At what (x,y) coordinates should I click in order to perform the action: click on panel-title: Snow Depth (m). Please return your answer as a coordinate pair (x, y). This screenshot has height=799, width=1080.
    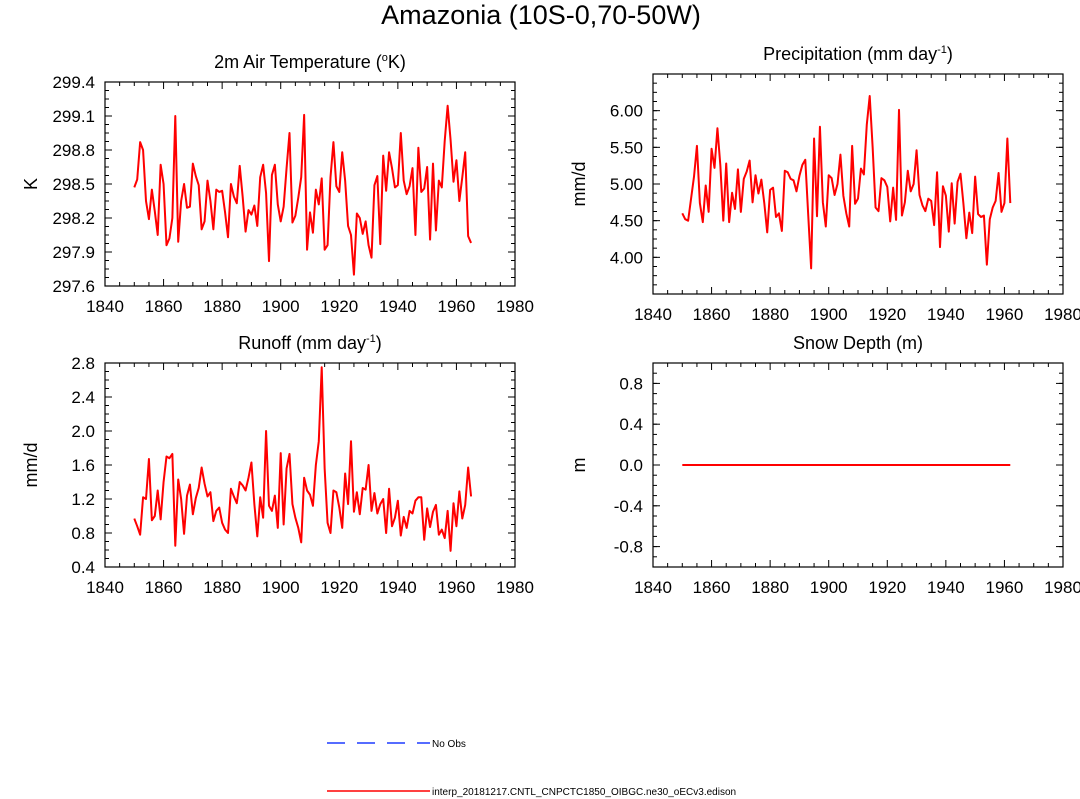
    Looking at the image, I should click on (858, 343).